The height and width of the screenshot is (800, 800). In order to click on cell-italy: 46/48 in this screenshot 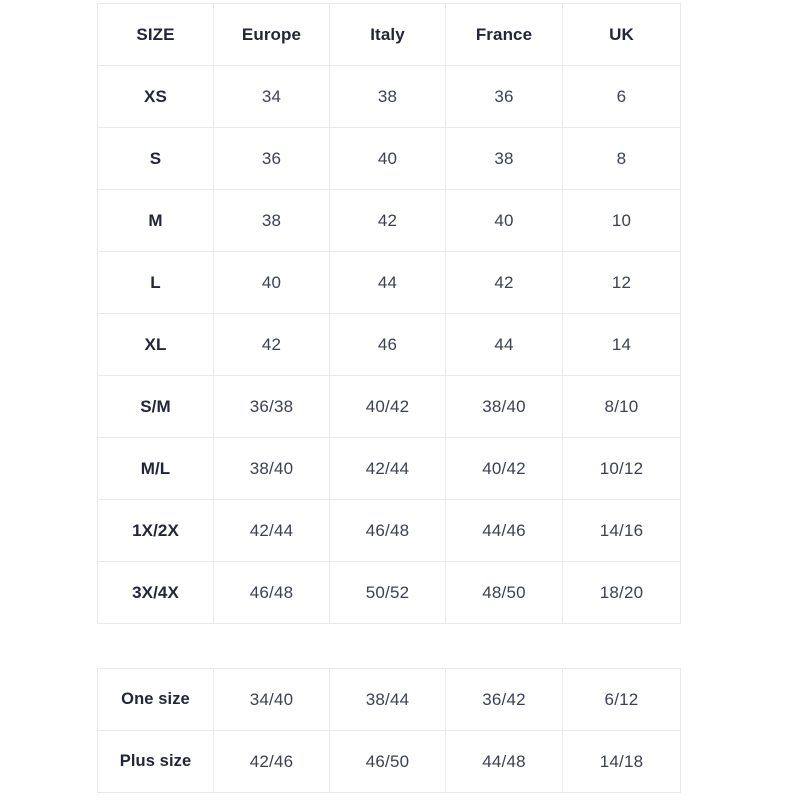, I will do `click(387, 530)`.